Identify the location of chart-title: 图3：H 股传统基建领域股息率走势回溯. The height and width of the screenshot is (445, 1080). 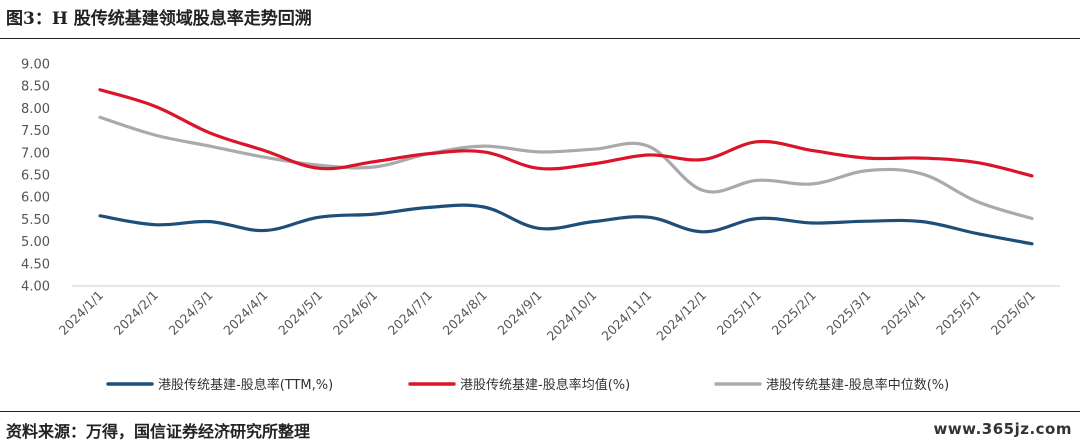
(159, 19).